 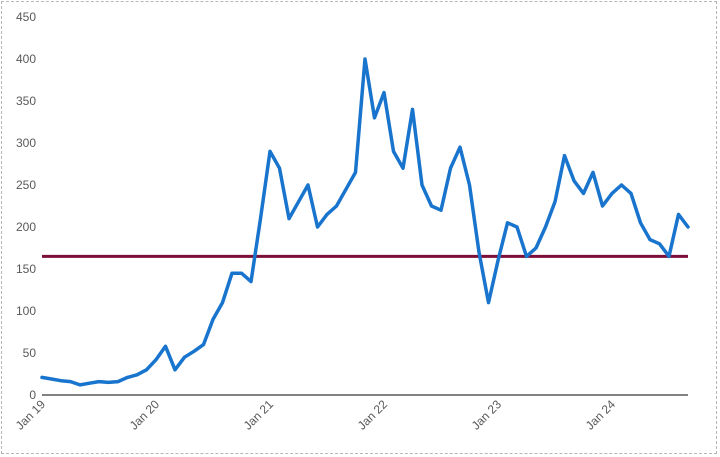 What do you see at coordinates (373, 415) in the screenshot?
I see `x-tick-label: Jan 22` at bounding box center [373, 415].